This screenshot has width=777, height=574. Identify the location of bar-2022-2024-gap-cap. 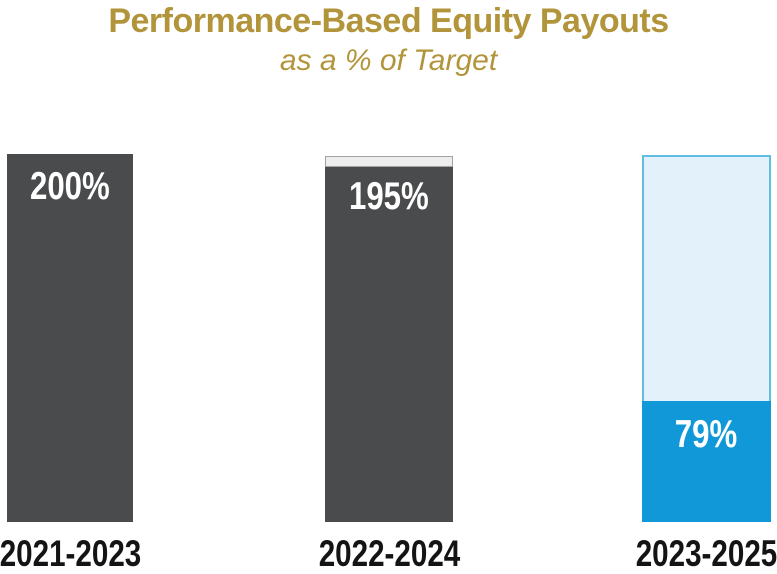
(389, 161).